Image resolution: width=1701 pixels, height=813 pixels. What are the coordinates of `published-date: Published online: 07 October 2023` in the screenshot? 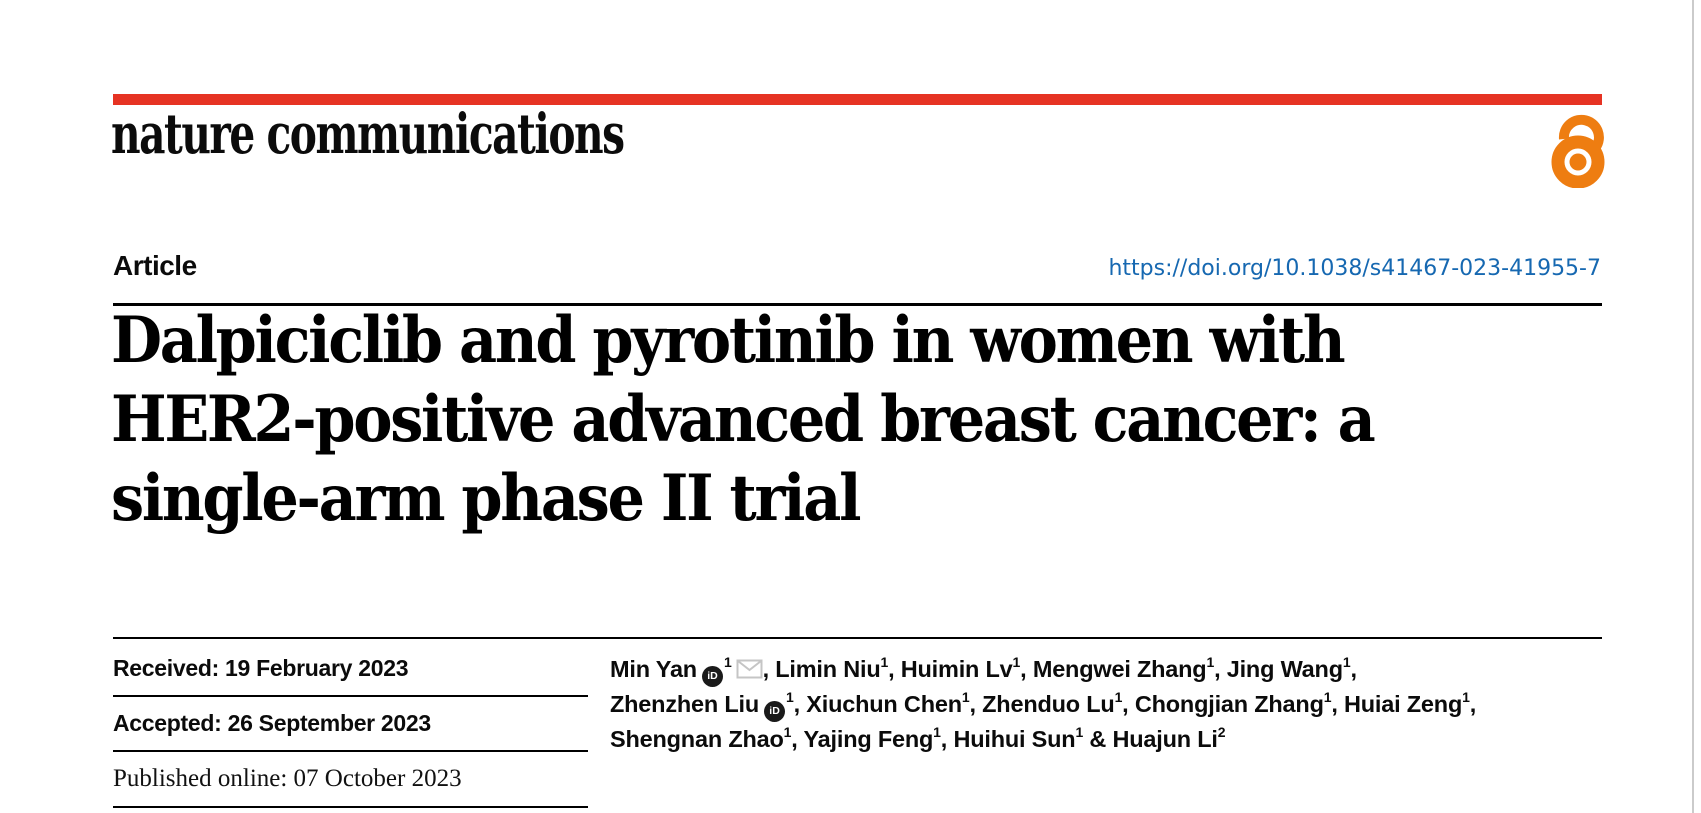 It's located at (287, 778).